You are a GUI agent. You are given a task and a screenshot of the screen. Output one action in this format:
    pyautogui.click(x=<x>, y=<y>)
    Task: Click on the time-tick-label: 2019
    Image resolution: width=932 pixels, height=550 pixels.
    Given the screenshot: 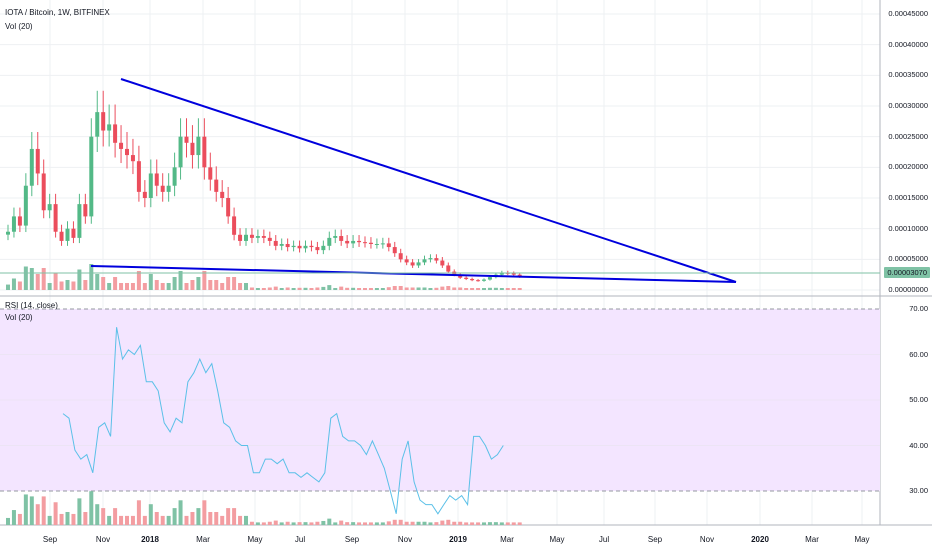 What is the action you would take?
    pyautogui.click(x=458, y=539)
    